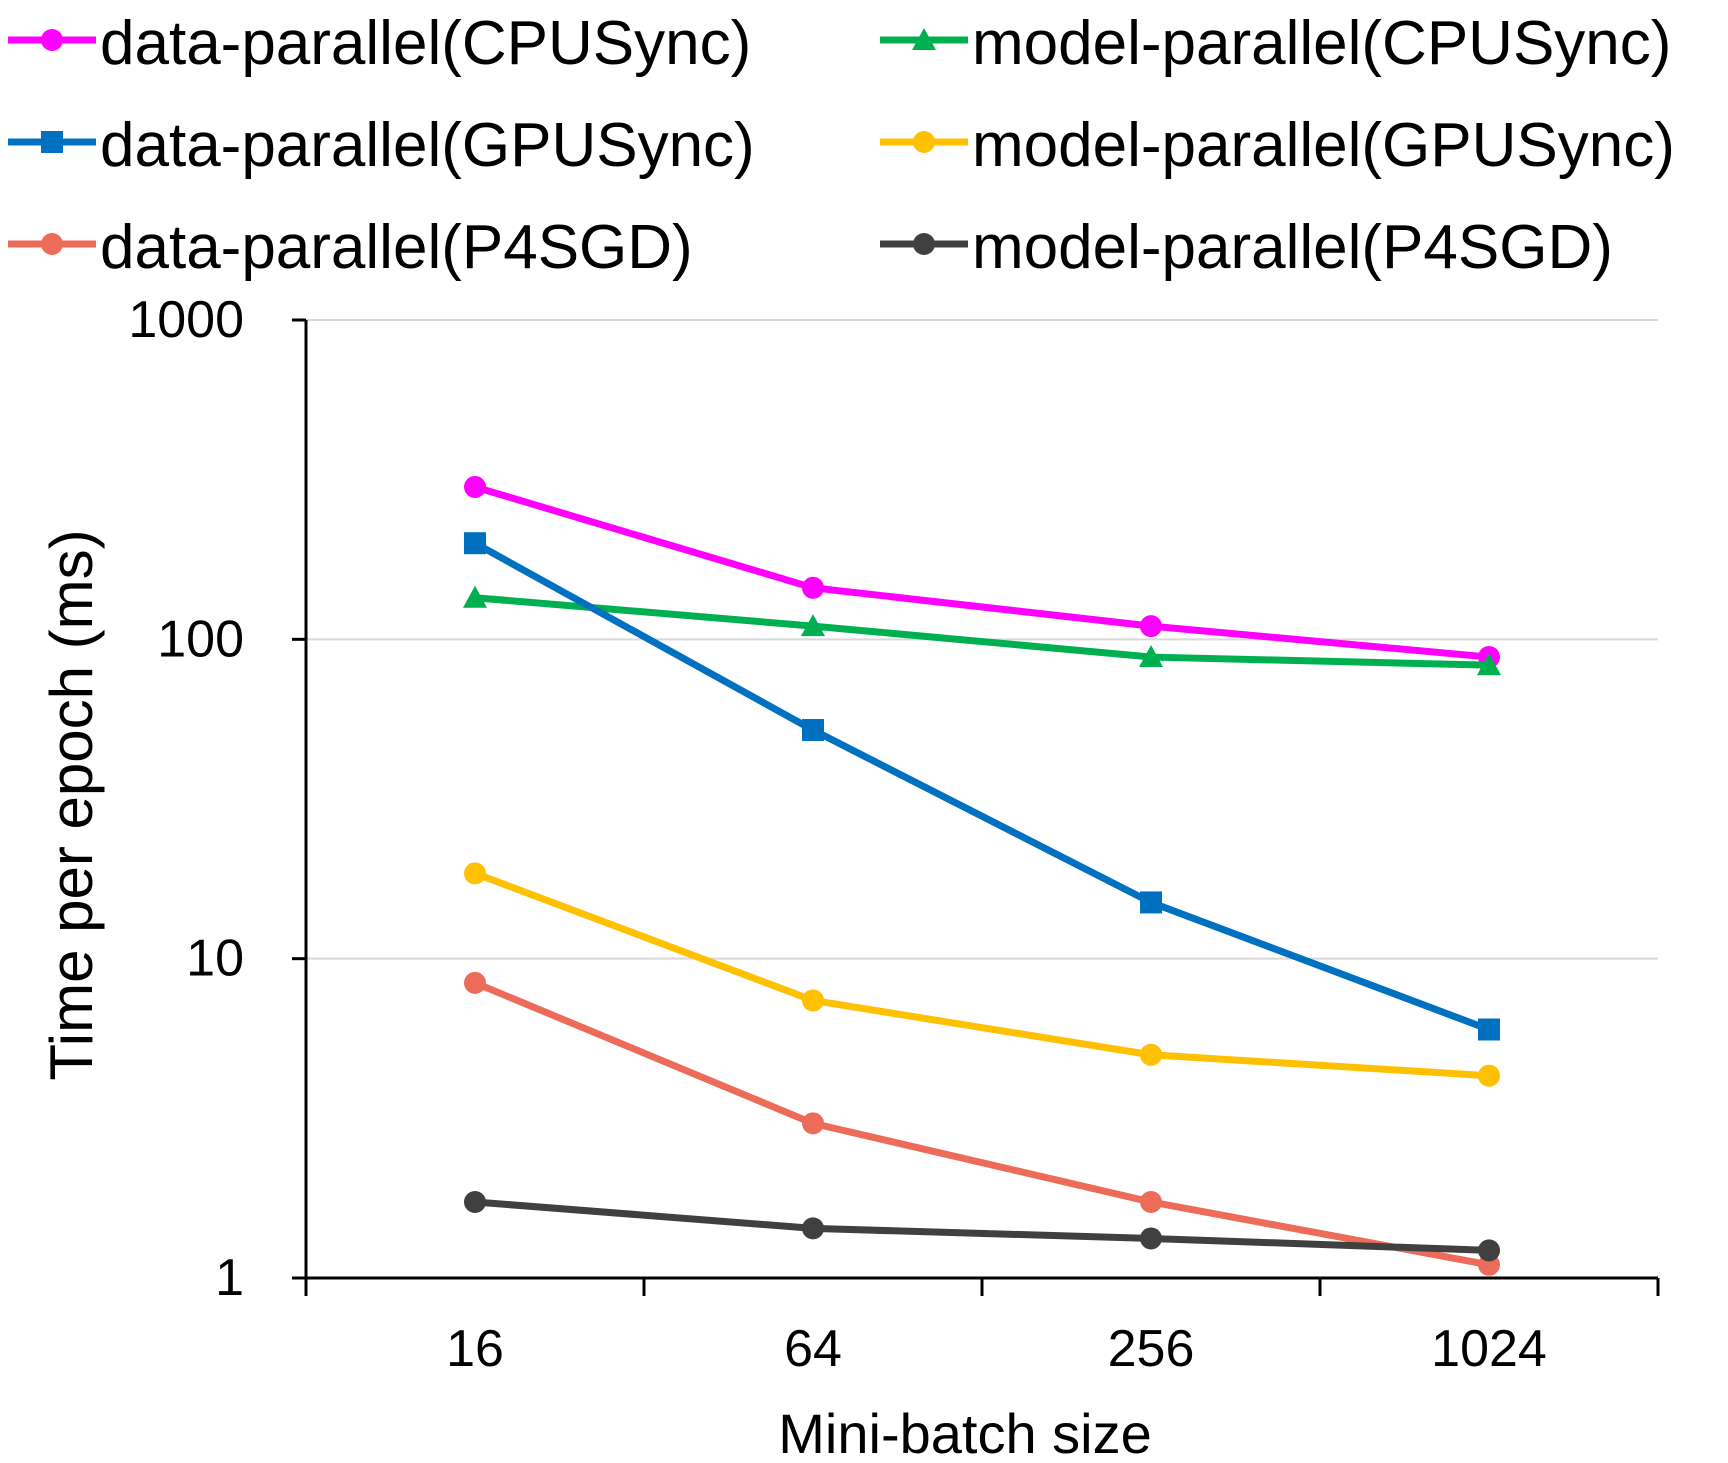 The width and height of the screenshot is (1728, 1463). I want to click on y-tick-label-1: 1, so click(229, 1278).